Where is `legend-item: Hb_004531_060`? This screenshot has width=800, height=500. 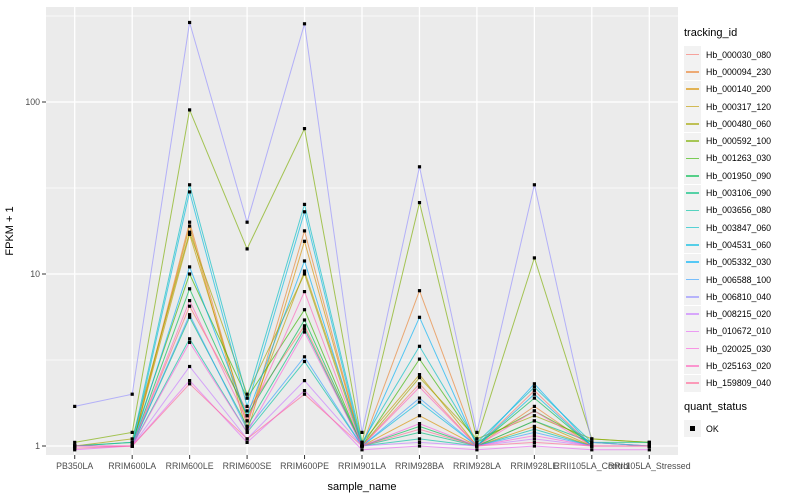
legend-item: Hb_004531_060 is located at coordinates (742, 245).